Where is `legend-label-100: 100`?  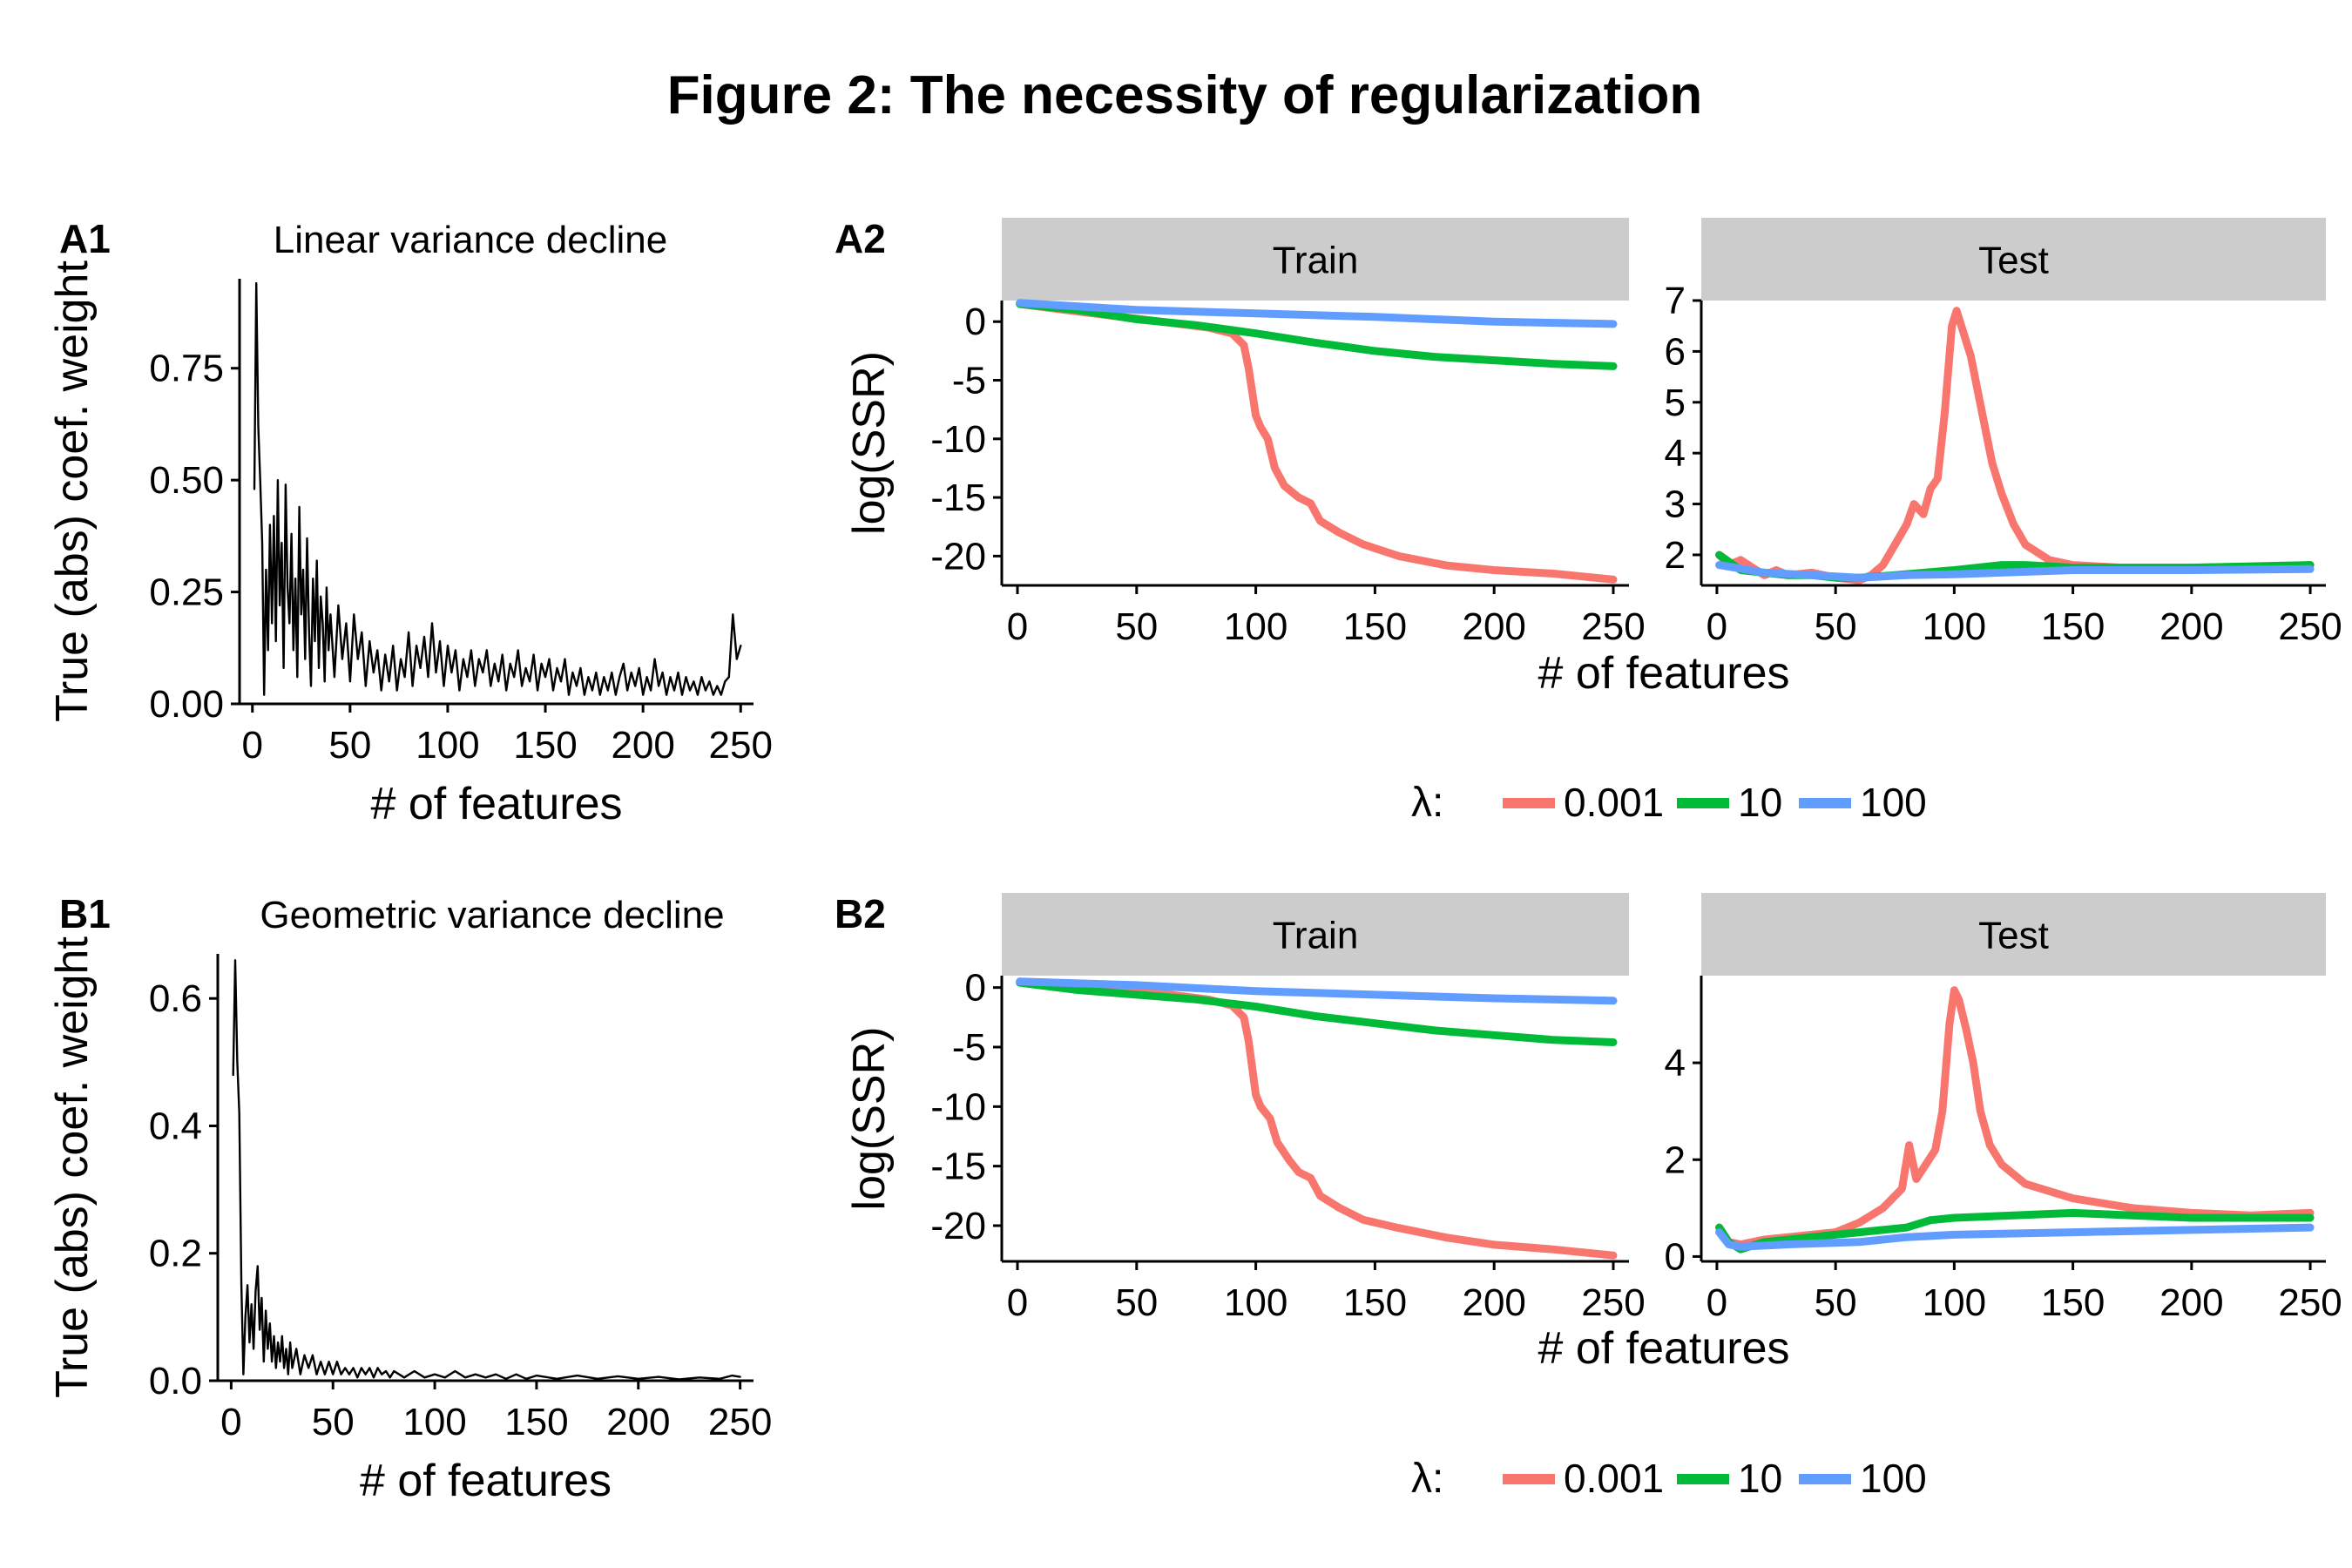 legend-label-100: 100 is located at coordinates (1894, 1478).